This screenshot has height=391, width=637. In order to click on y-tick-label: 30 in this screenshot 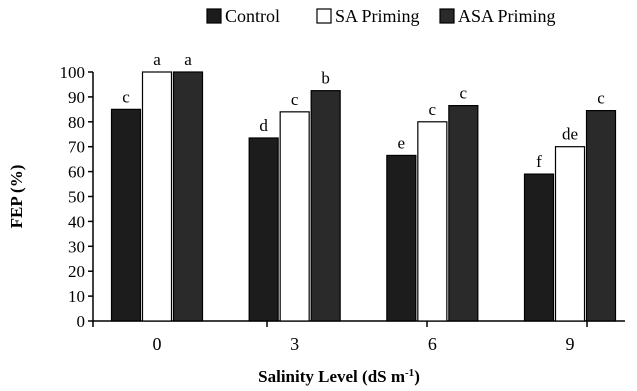, I will do `click(76, 246)`.